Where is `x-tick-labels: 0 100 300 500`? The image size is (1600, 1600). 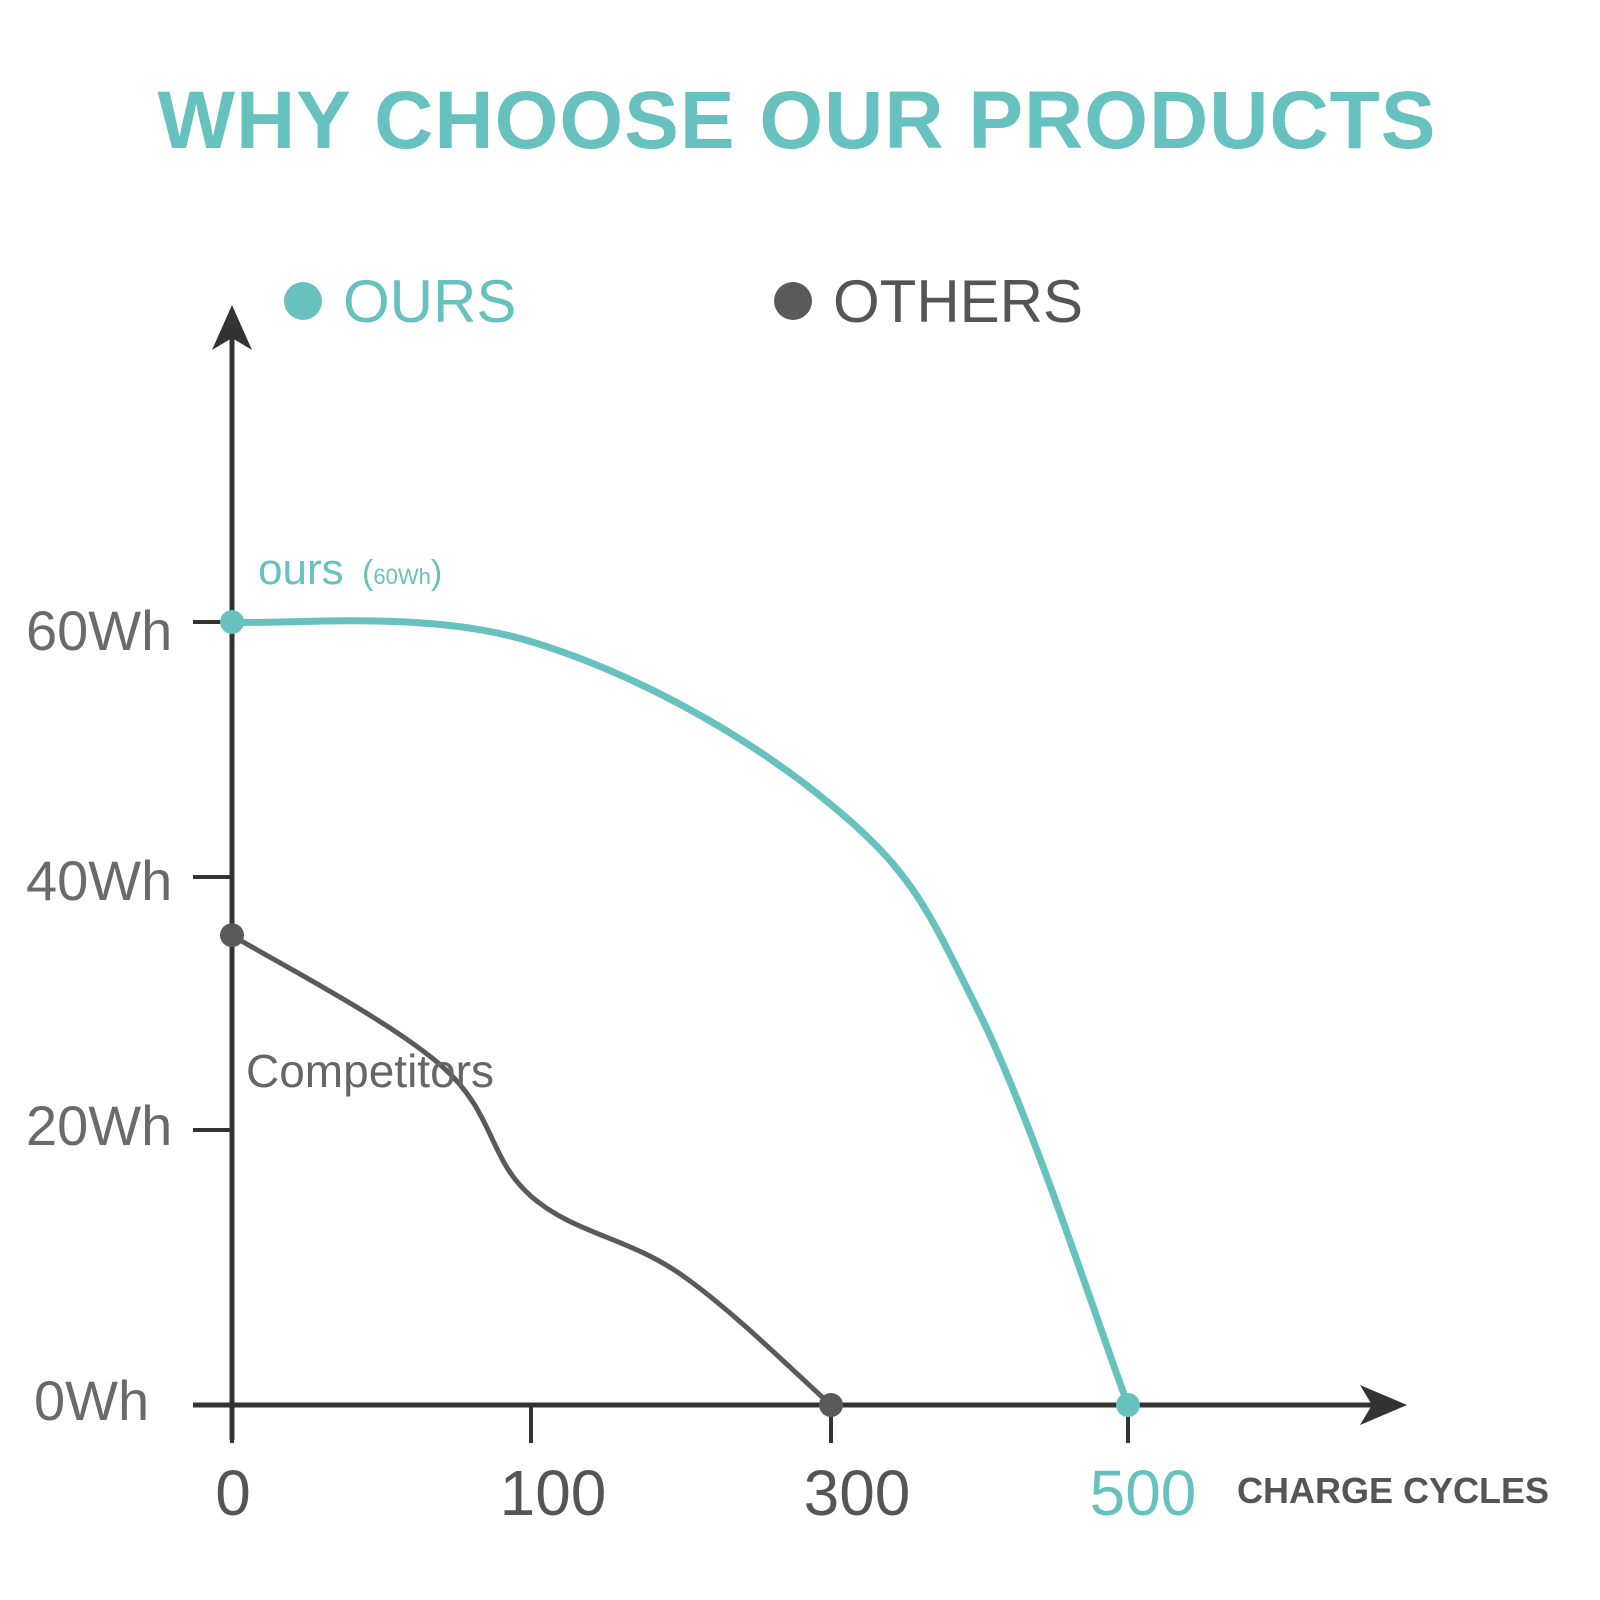
x-tick-labels: 0 100 300 500 is located at coordinates (705, 1493).